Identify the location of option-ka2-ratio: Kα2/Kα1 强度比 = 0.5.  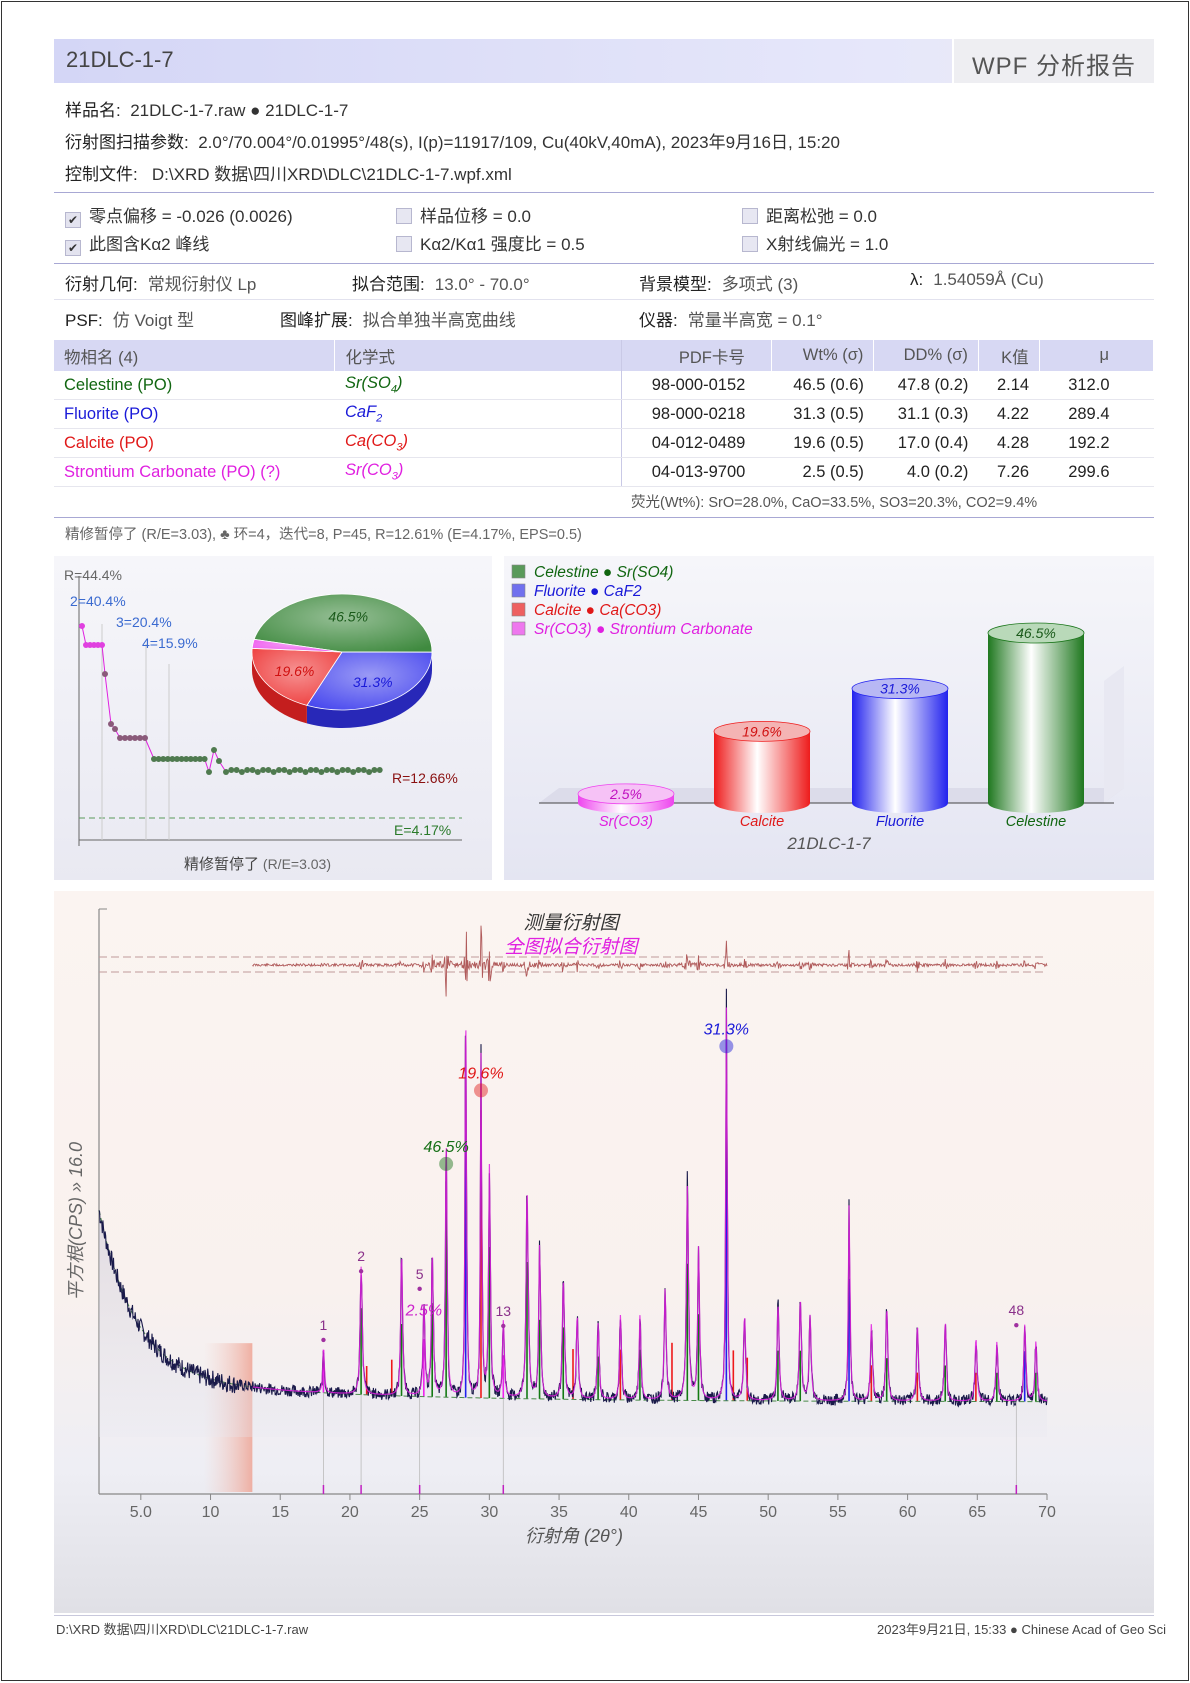
(490, 242).